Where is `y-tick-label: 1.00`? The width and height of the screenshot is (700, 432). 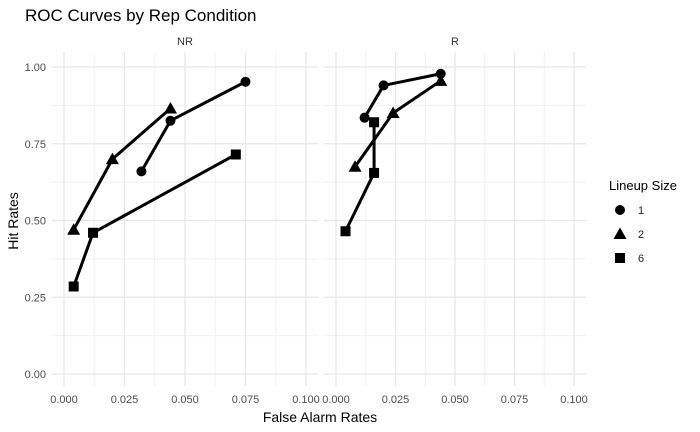 y-tick-label: 1.00 is located at coordinates (35, 68).